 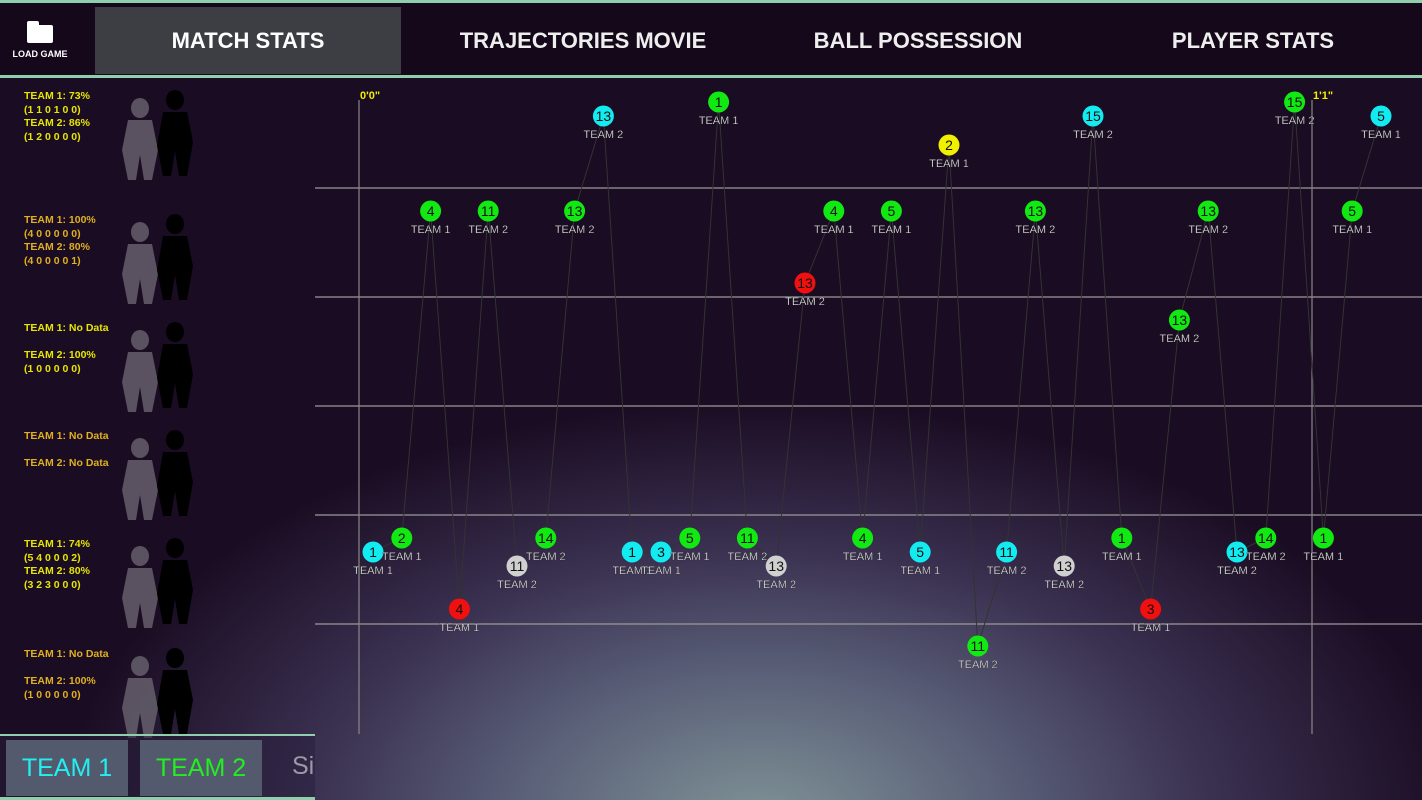 What do you see at coordinates (1253, 40) in the screenshot?
I see `tab-player-stats: PLAYER STATS` at bounding box center [1253, 40].